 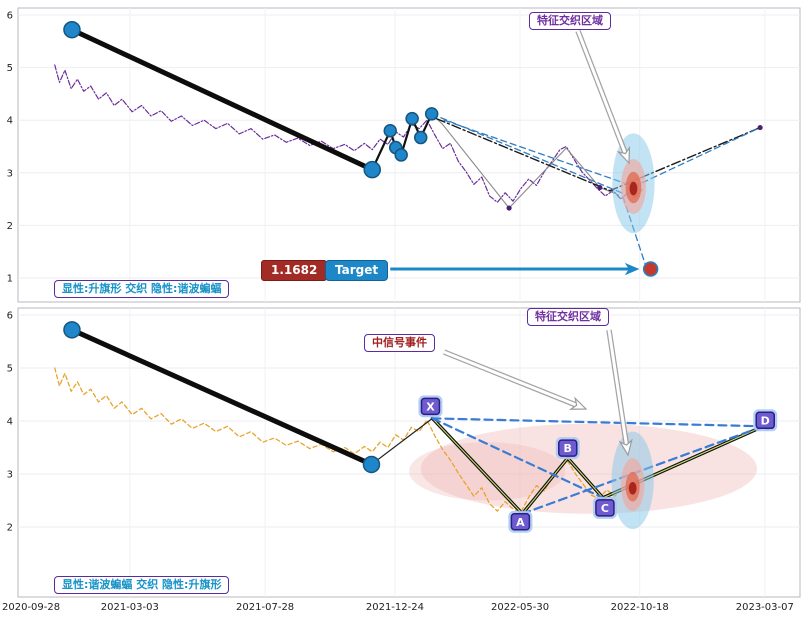 I want to click on svg-text: 2021-07-28, so click(x=265, y=607).